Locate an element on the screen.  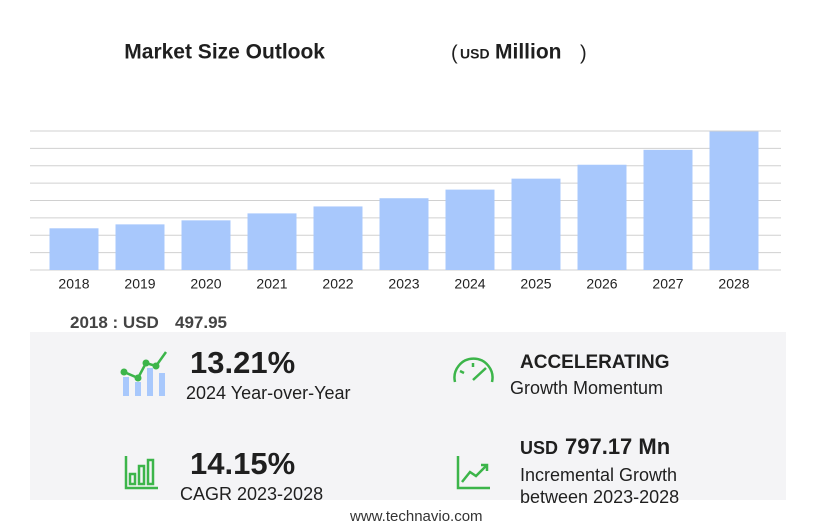
incremental-icon is located at coordinates (473, 473).